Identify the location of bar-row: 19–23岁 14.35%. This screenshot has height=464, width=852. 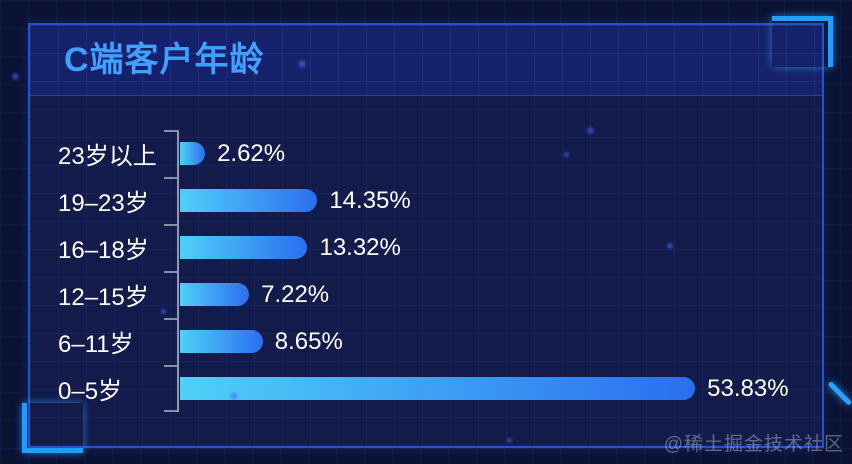
(426, 200).